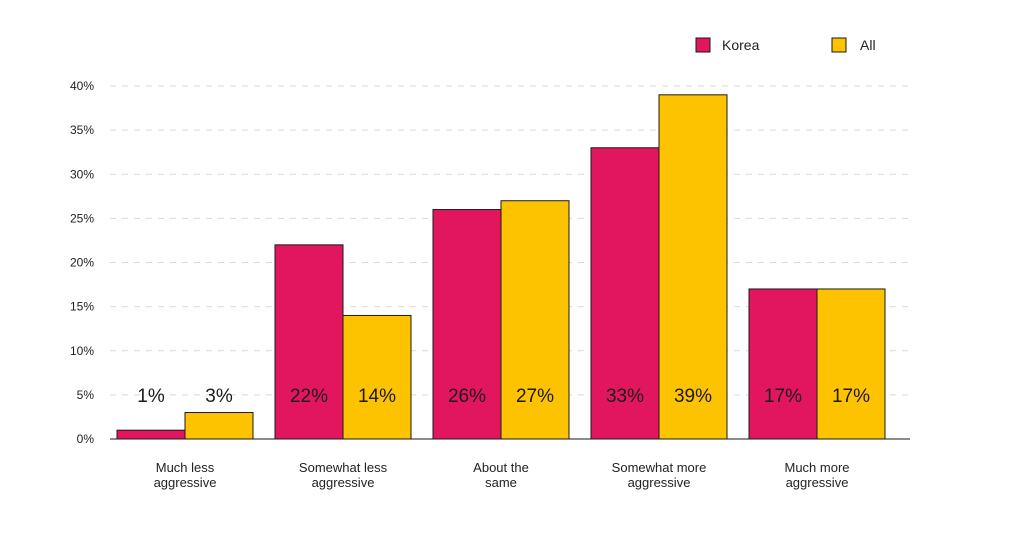 Image resolution: width=1024 pixels, height=535 pixels. What do you see at coordinates (816, 467) in the screenshot?
I see `category-label: Much more` at bounding box center [816, 467].